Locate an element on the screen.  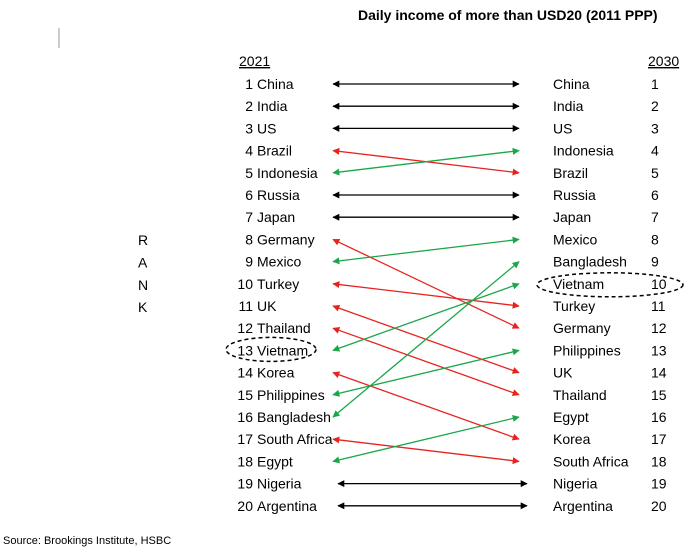
country-2030-uk: UK is located at coordinates (563, 373).